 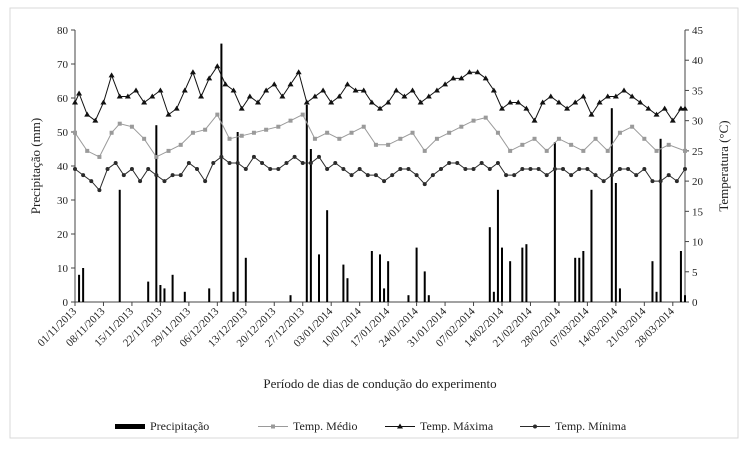 I want to click on temp-minima-series, so click(x=380, y=173).